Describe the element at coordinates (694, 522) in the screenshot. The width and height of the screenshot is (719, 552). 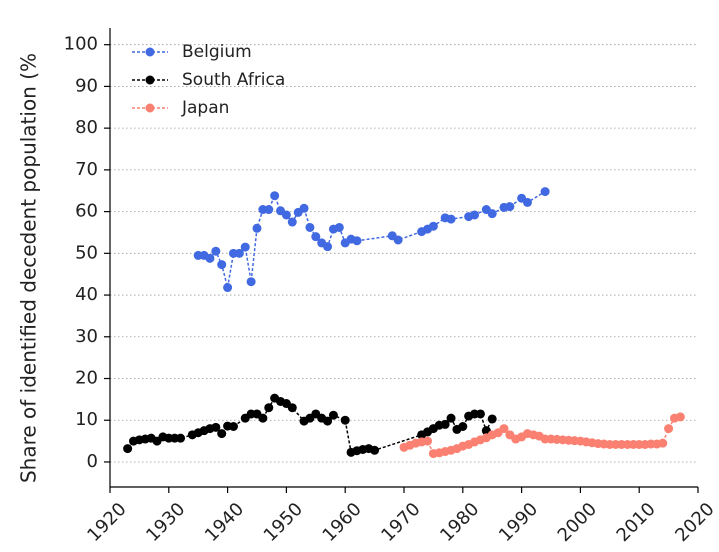
I see `x-tick-label: 2020` at that location.